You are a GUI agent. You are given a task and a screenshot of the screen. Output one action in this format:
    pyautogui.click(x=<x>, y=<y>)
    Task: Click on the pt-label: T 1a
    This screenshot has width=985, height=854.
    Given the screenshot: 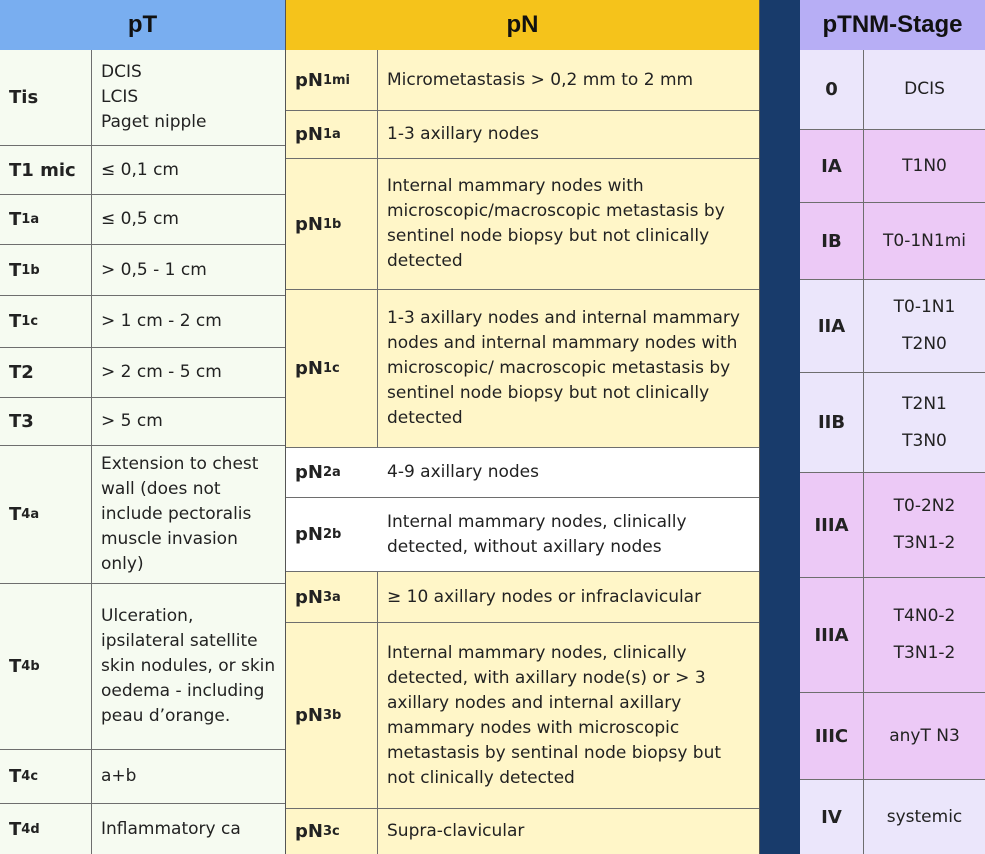 What is the action you would take?
    pyautogui.click(x=24, y=219)
    